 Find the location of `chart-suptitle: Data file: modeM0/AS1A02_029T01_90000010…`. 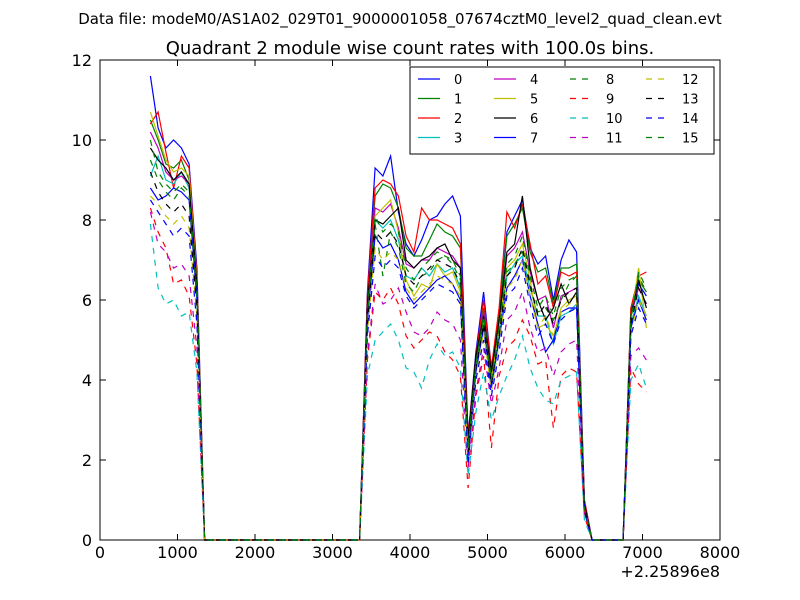

chart-suptitle: Data file: modeM0/AS1A02_029T01_90000010… is located at coordinates (400, 19).